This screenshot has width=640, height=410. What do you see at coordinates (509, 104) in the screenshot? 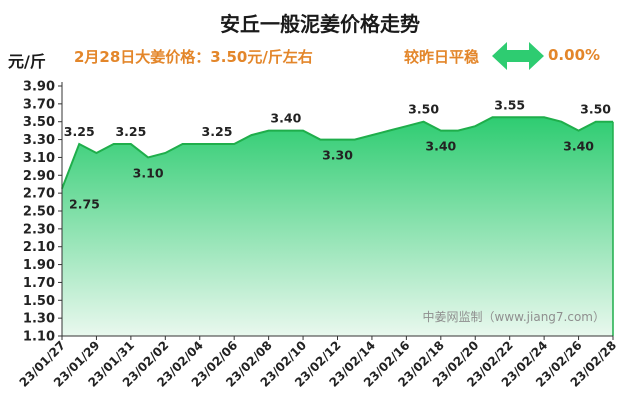
I see `data-label: 3.55` at bounding box center [509, 104].